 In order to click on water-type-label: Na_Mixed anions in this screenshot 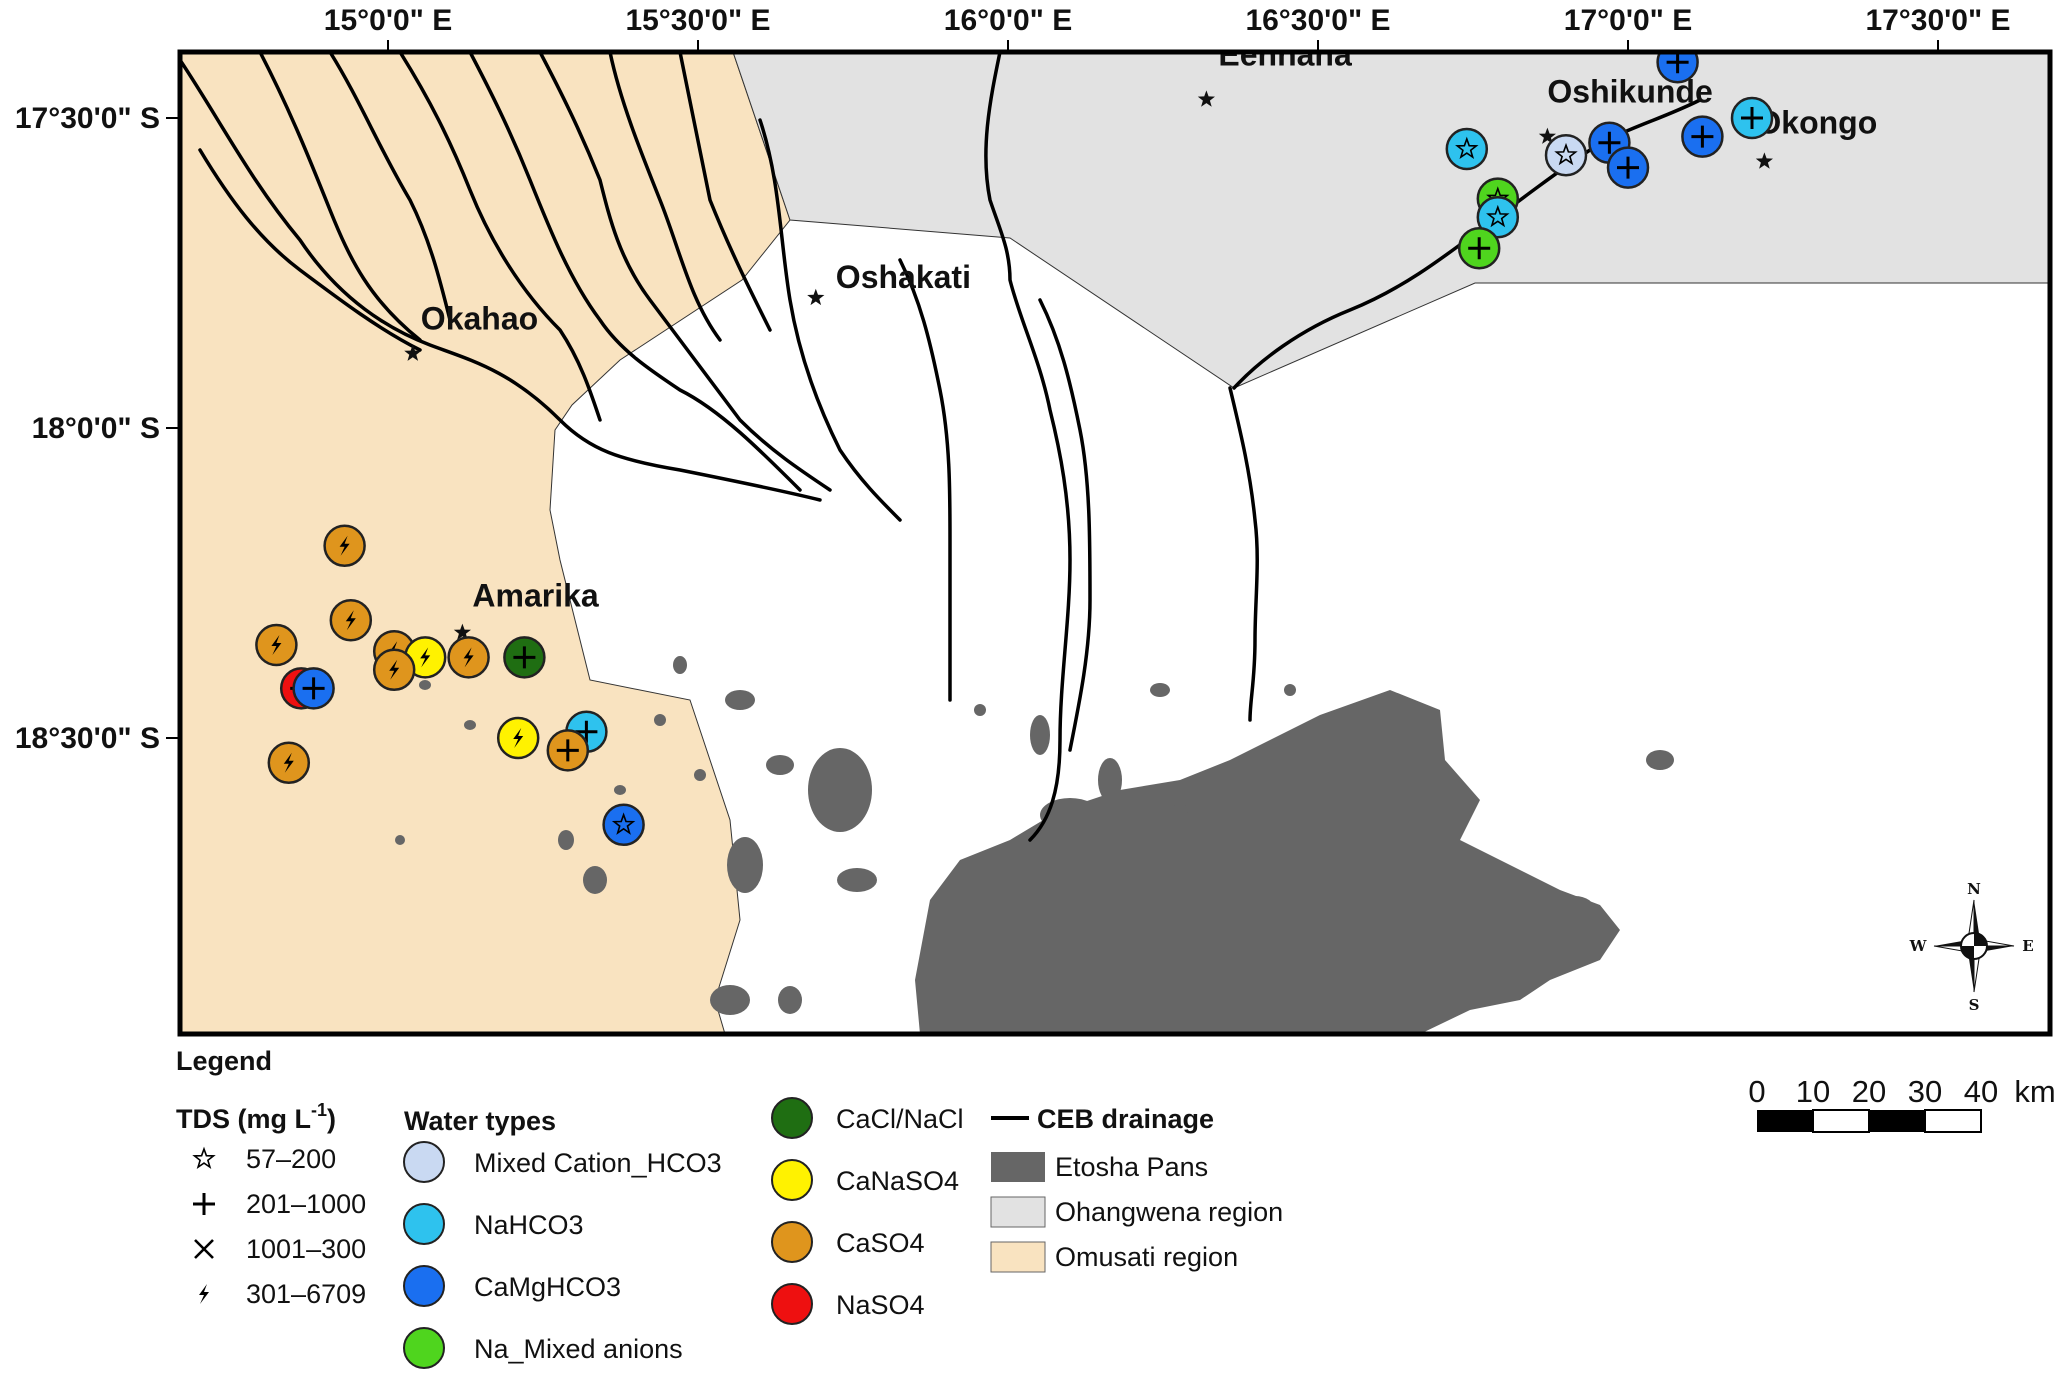, I will do `click(578, 1349)`.